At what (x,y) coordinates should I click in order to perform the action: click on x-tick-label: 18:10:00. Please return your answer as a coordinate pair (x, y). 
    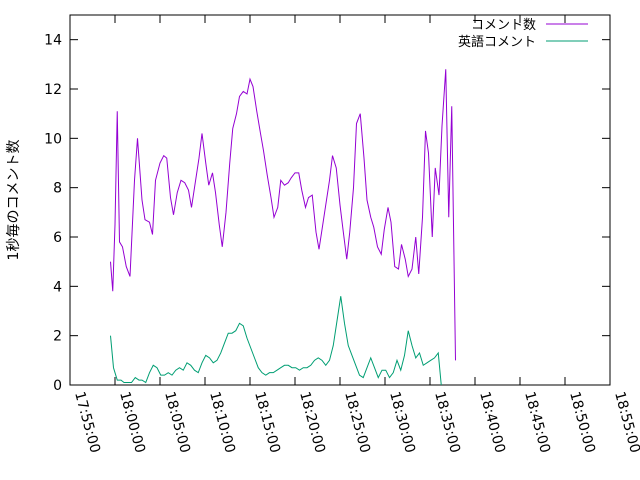
    Looking at the image, I should click on (222, 422).